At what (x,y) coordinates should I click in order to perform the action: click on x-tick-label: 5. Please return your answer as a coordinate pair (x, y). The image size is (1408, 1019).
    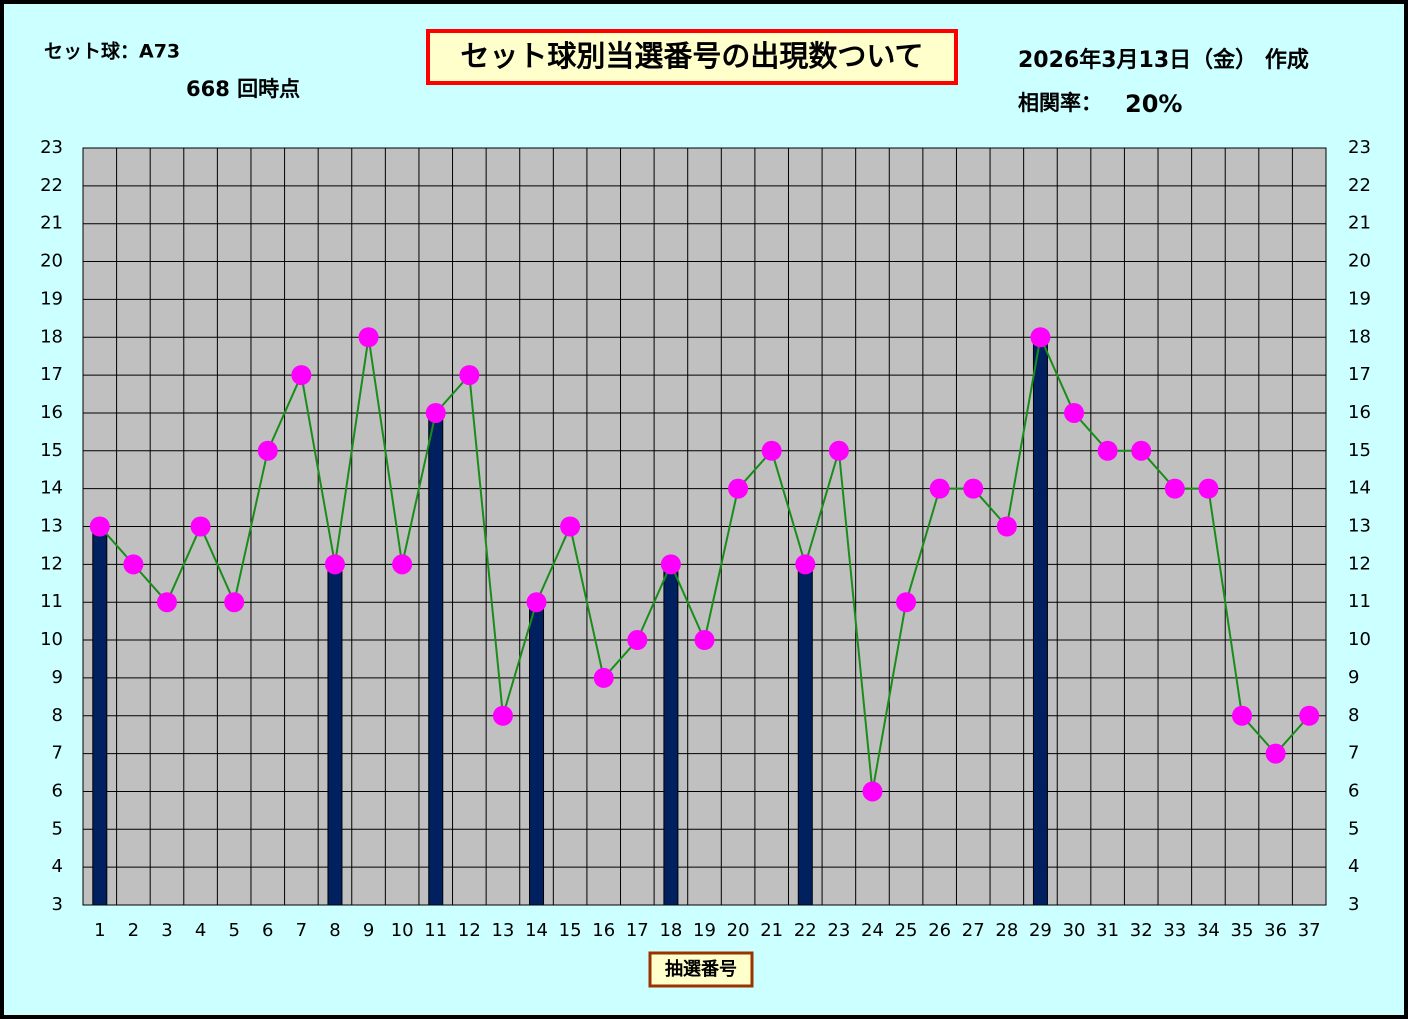
    Looking at the image, I should click on (233, 930).